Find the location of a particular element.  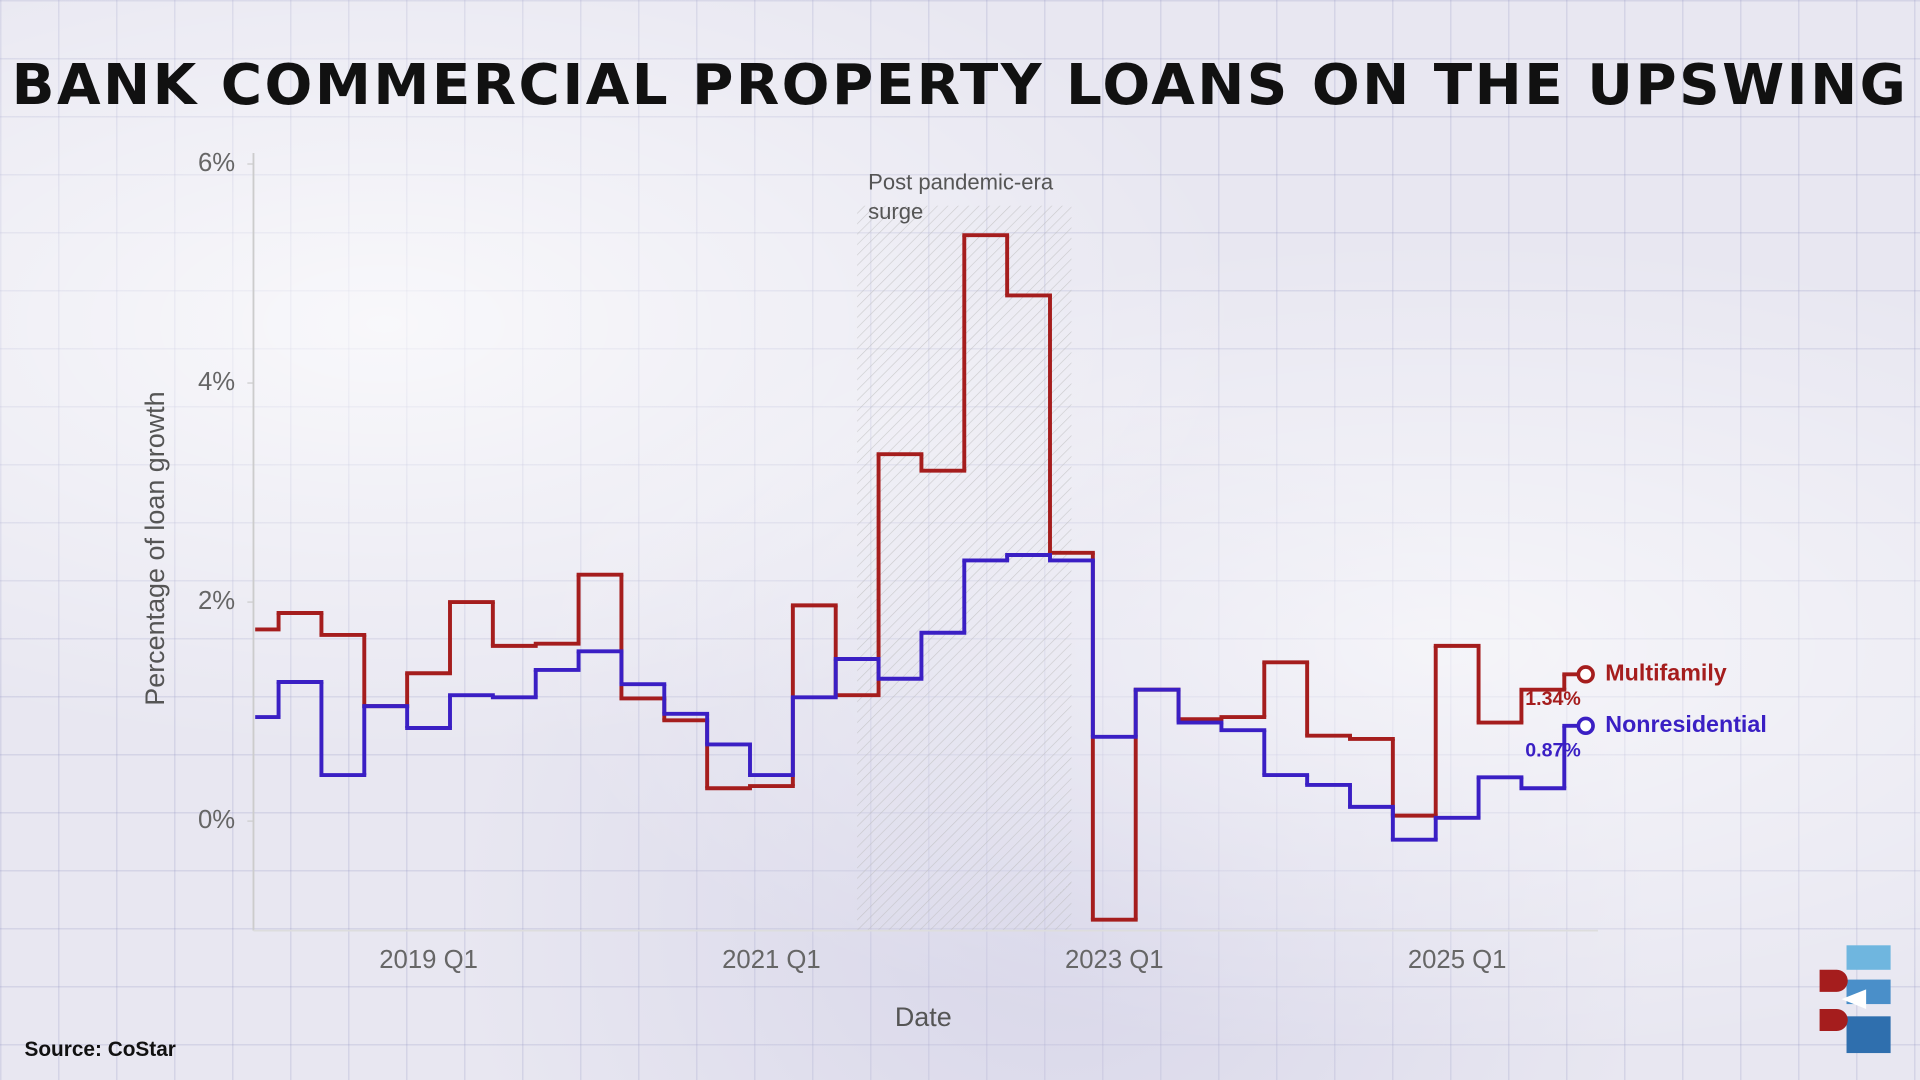

y-tick-label: 4% is located at coordinates (216, 382).